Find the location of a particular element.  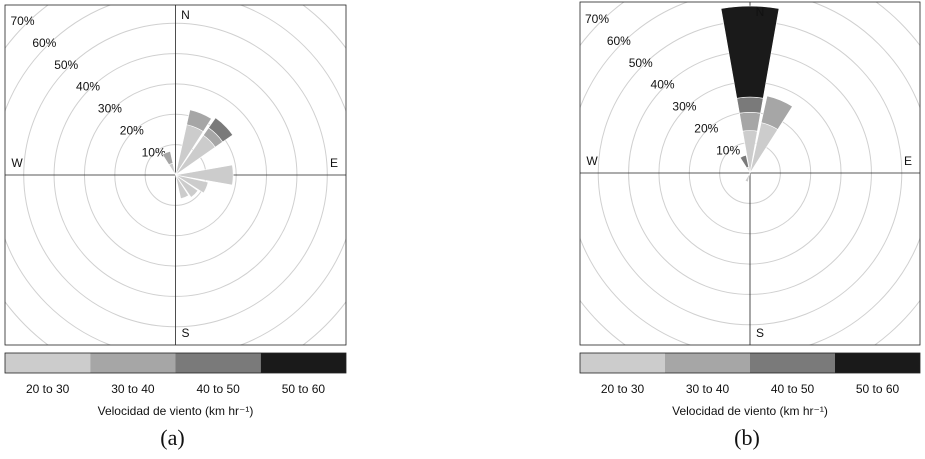

panel-caption: (a) is located at coordinates (172, 437).